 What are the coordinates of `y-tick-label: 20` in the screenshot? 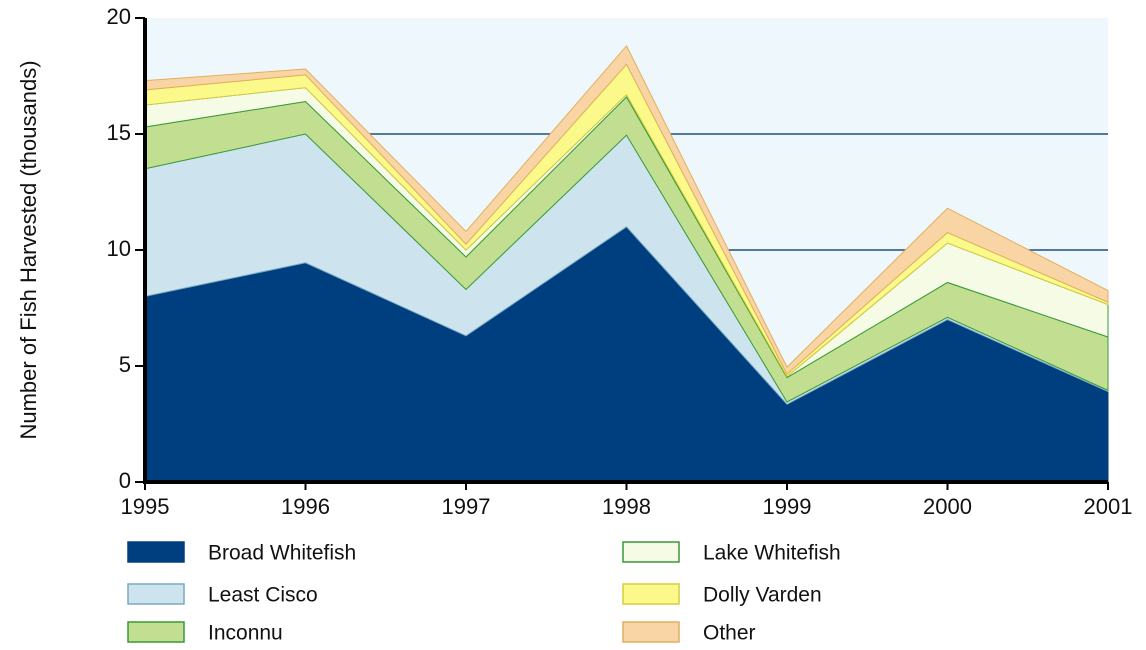 It's located at (119, 16).